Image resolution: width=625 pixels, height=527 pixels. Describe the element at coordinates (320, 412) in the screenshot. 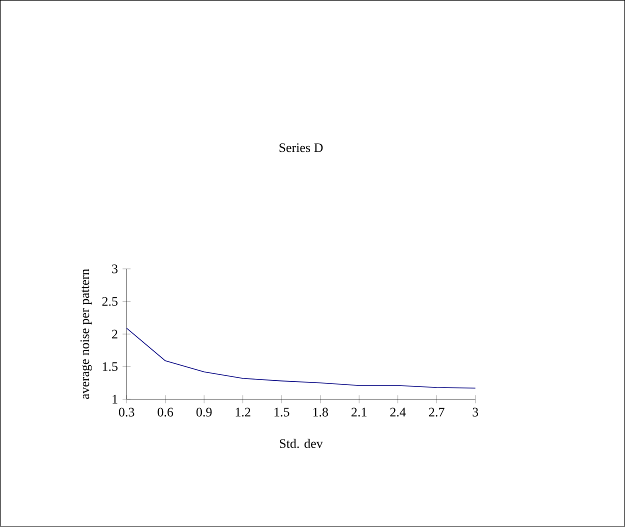

I see `x-tick-label: 1.8` at that location.